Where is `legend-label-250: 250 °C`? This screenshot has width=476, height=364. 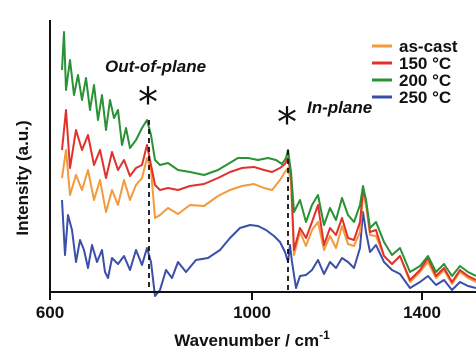
legend-label-250: 250 °C is located at coordinates (425, 97).